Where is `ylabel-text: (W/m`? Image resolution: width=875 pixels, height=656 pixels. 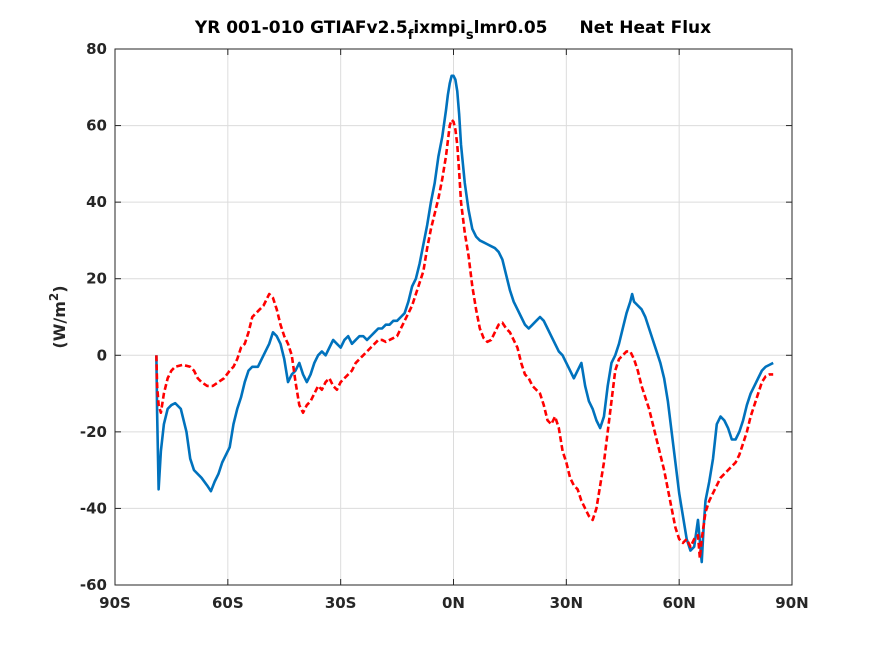
ylabel-text: (W/m is located at coordinates (59, 324).